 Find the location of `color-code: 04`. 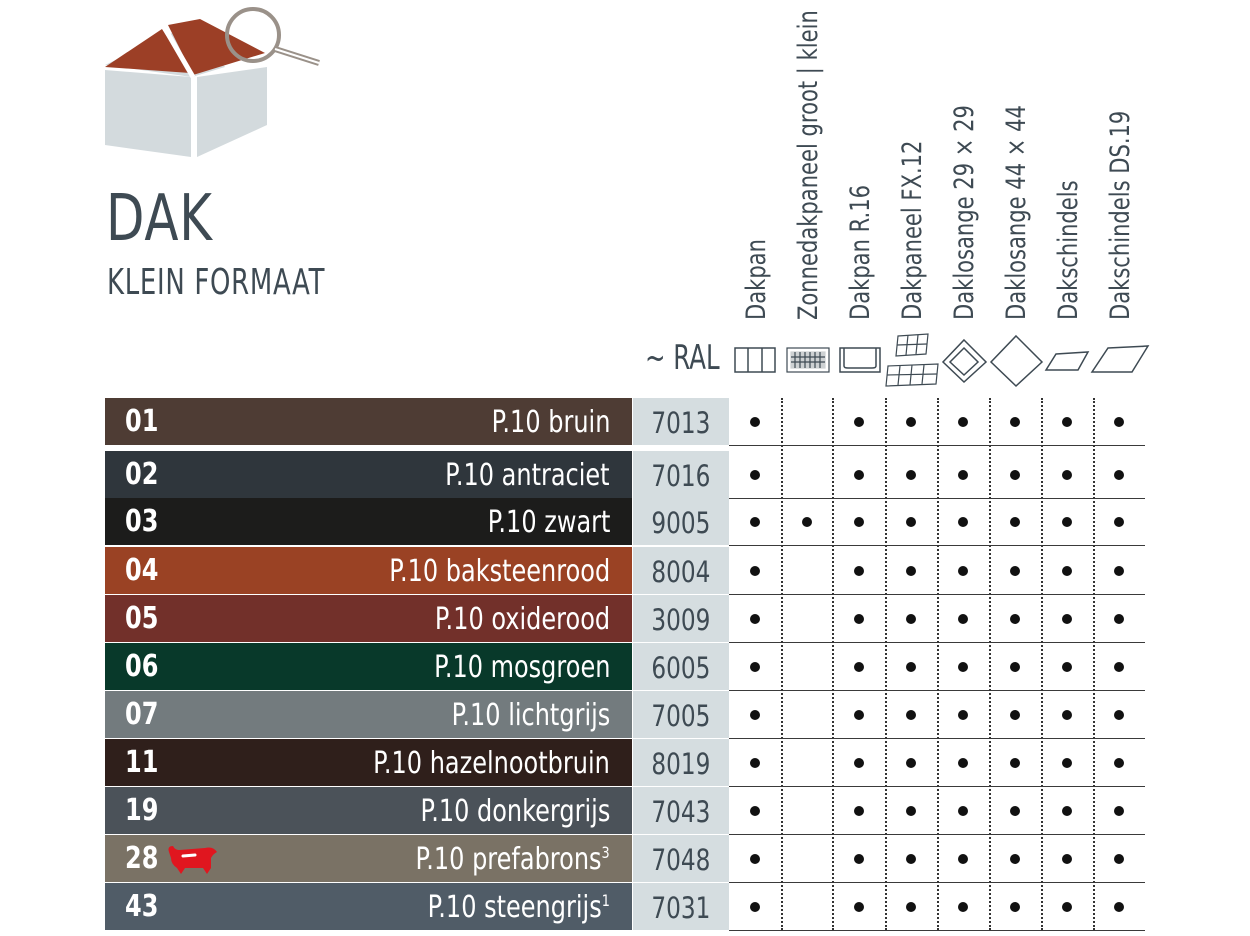

color-code: 04 is located at coordinates (142, 570).